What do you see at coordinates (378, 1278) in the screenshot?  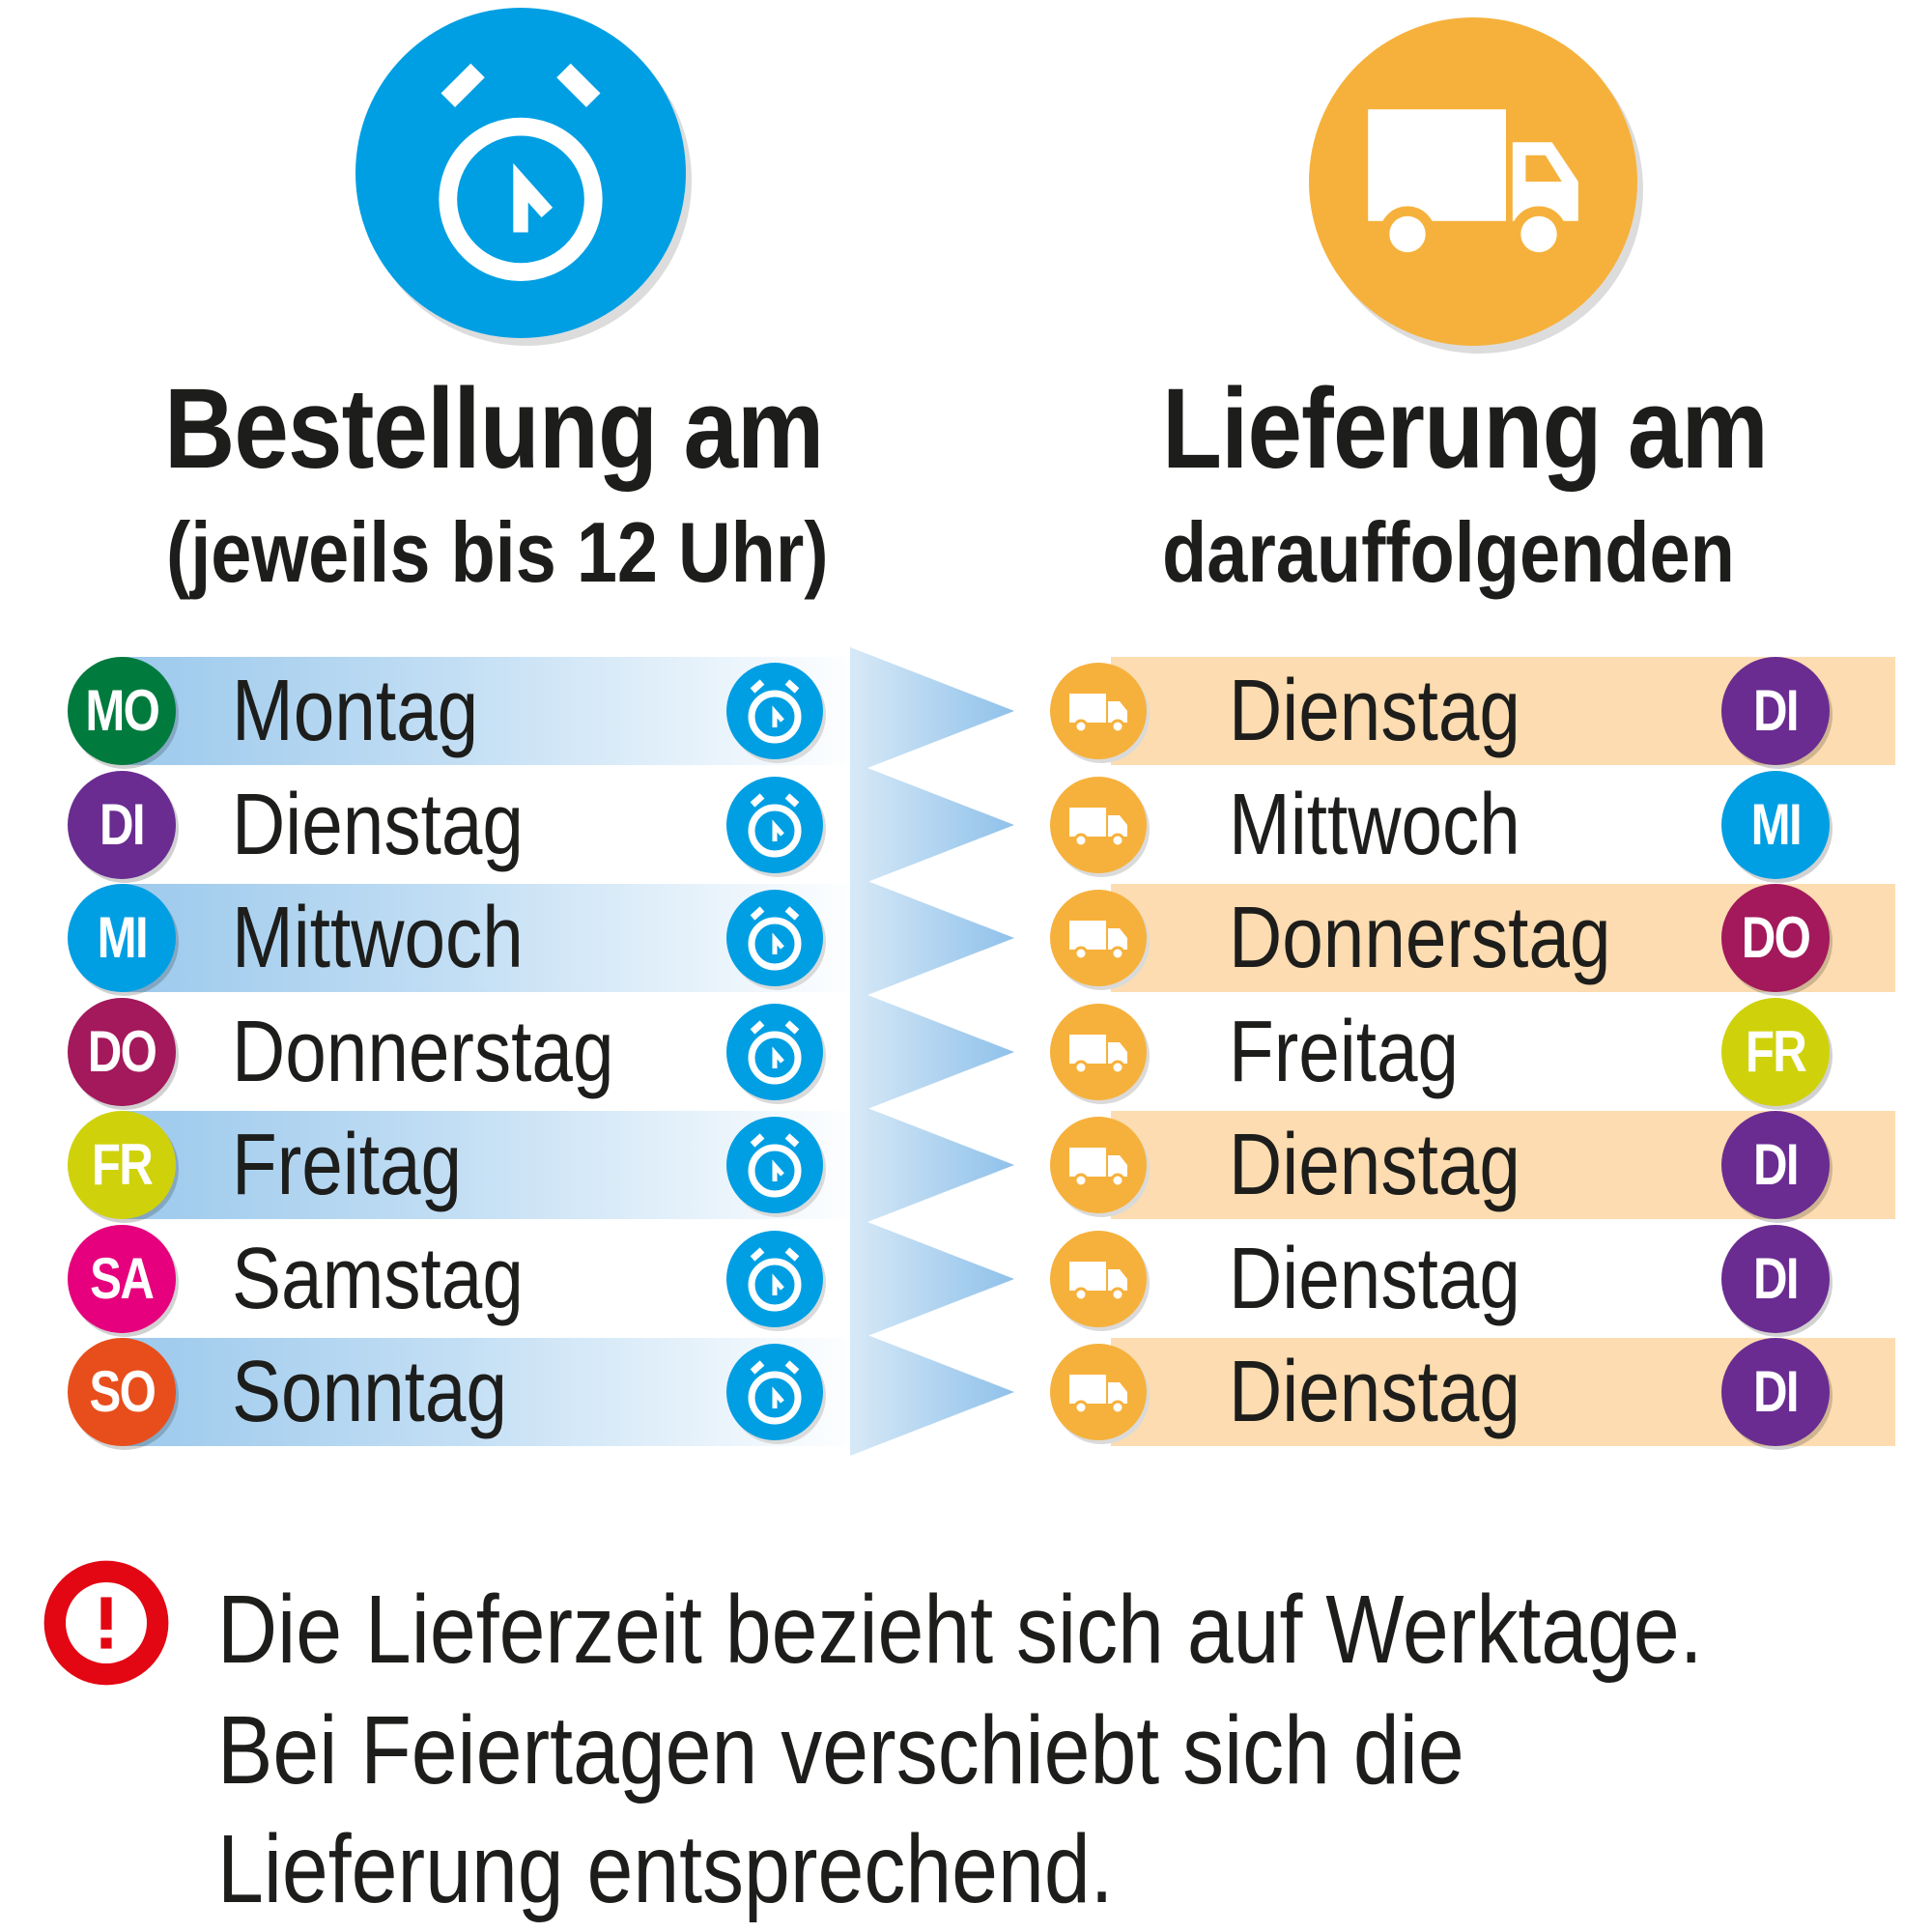 I see `order-day-name: Samstag` at bounding box center [378, 1278].